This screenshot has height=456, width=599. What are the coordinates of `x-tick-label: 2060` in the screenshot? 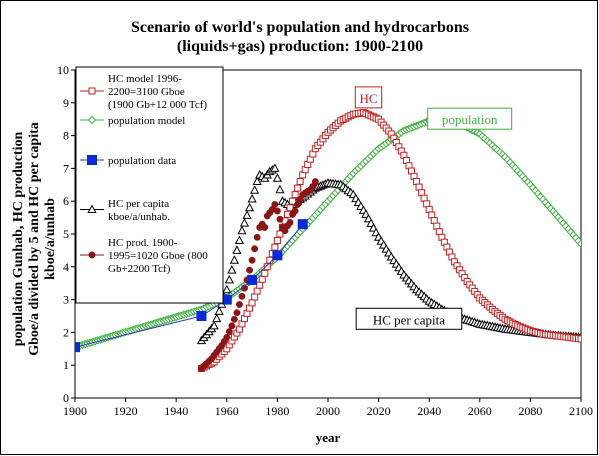 It's located at (480, 411).